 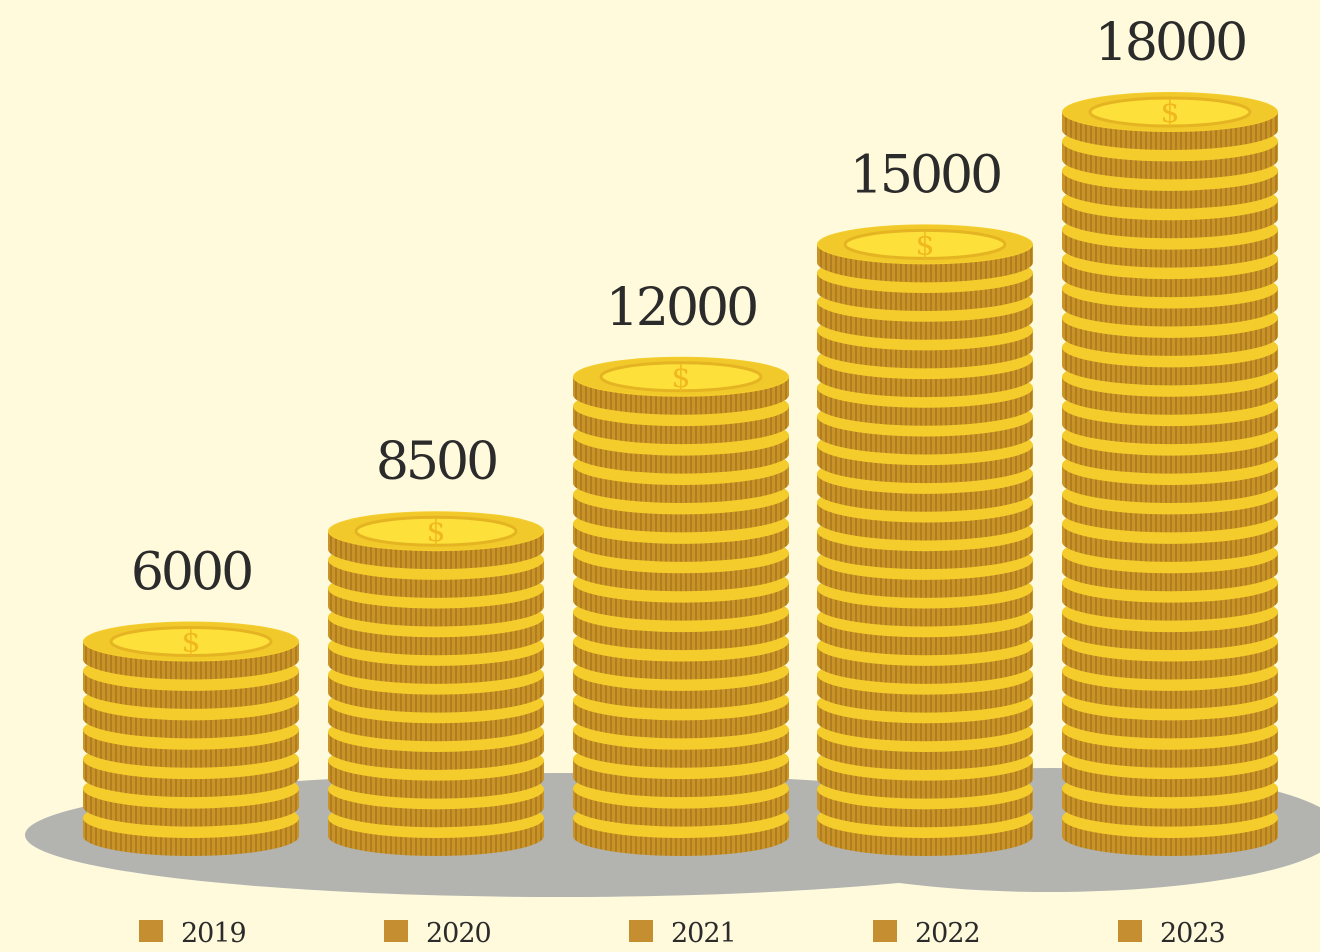 I want to click on legend: 2019 2020 2021 2022 2023, so click(x=682, y=933).